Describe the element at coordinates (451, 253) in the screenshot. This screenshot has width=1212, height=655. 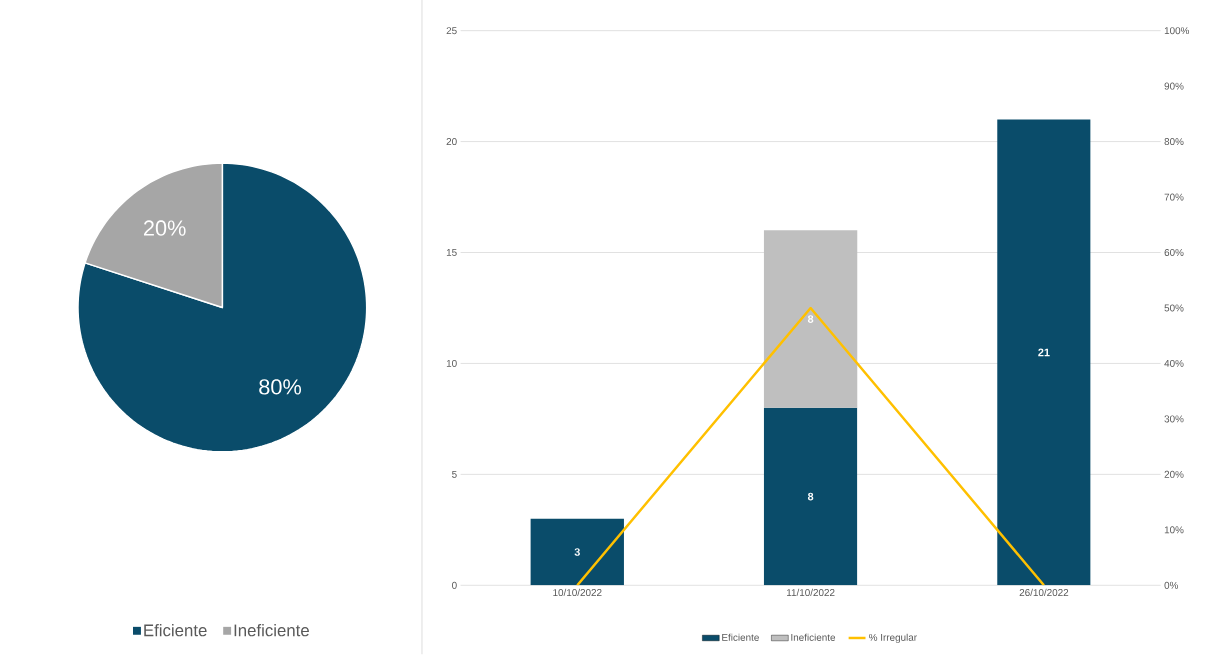
I see `y-tick-label: 15` at that location.